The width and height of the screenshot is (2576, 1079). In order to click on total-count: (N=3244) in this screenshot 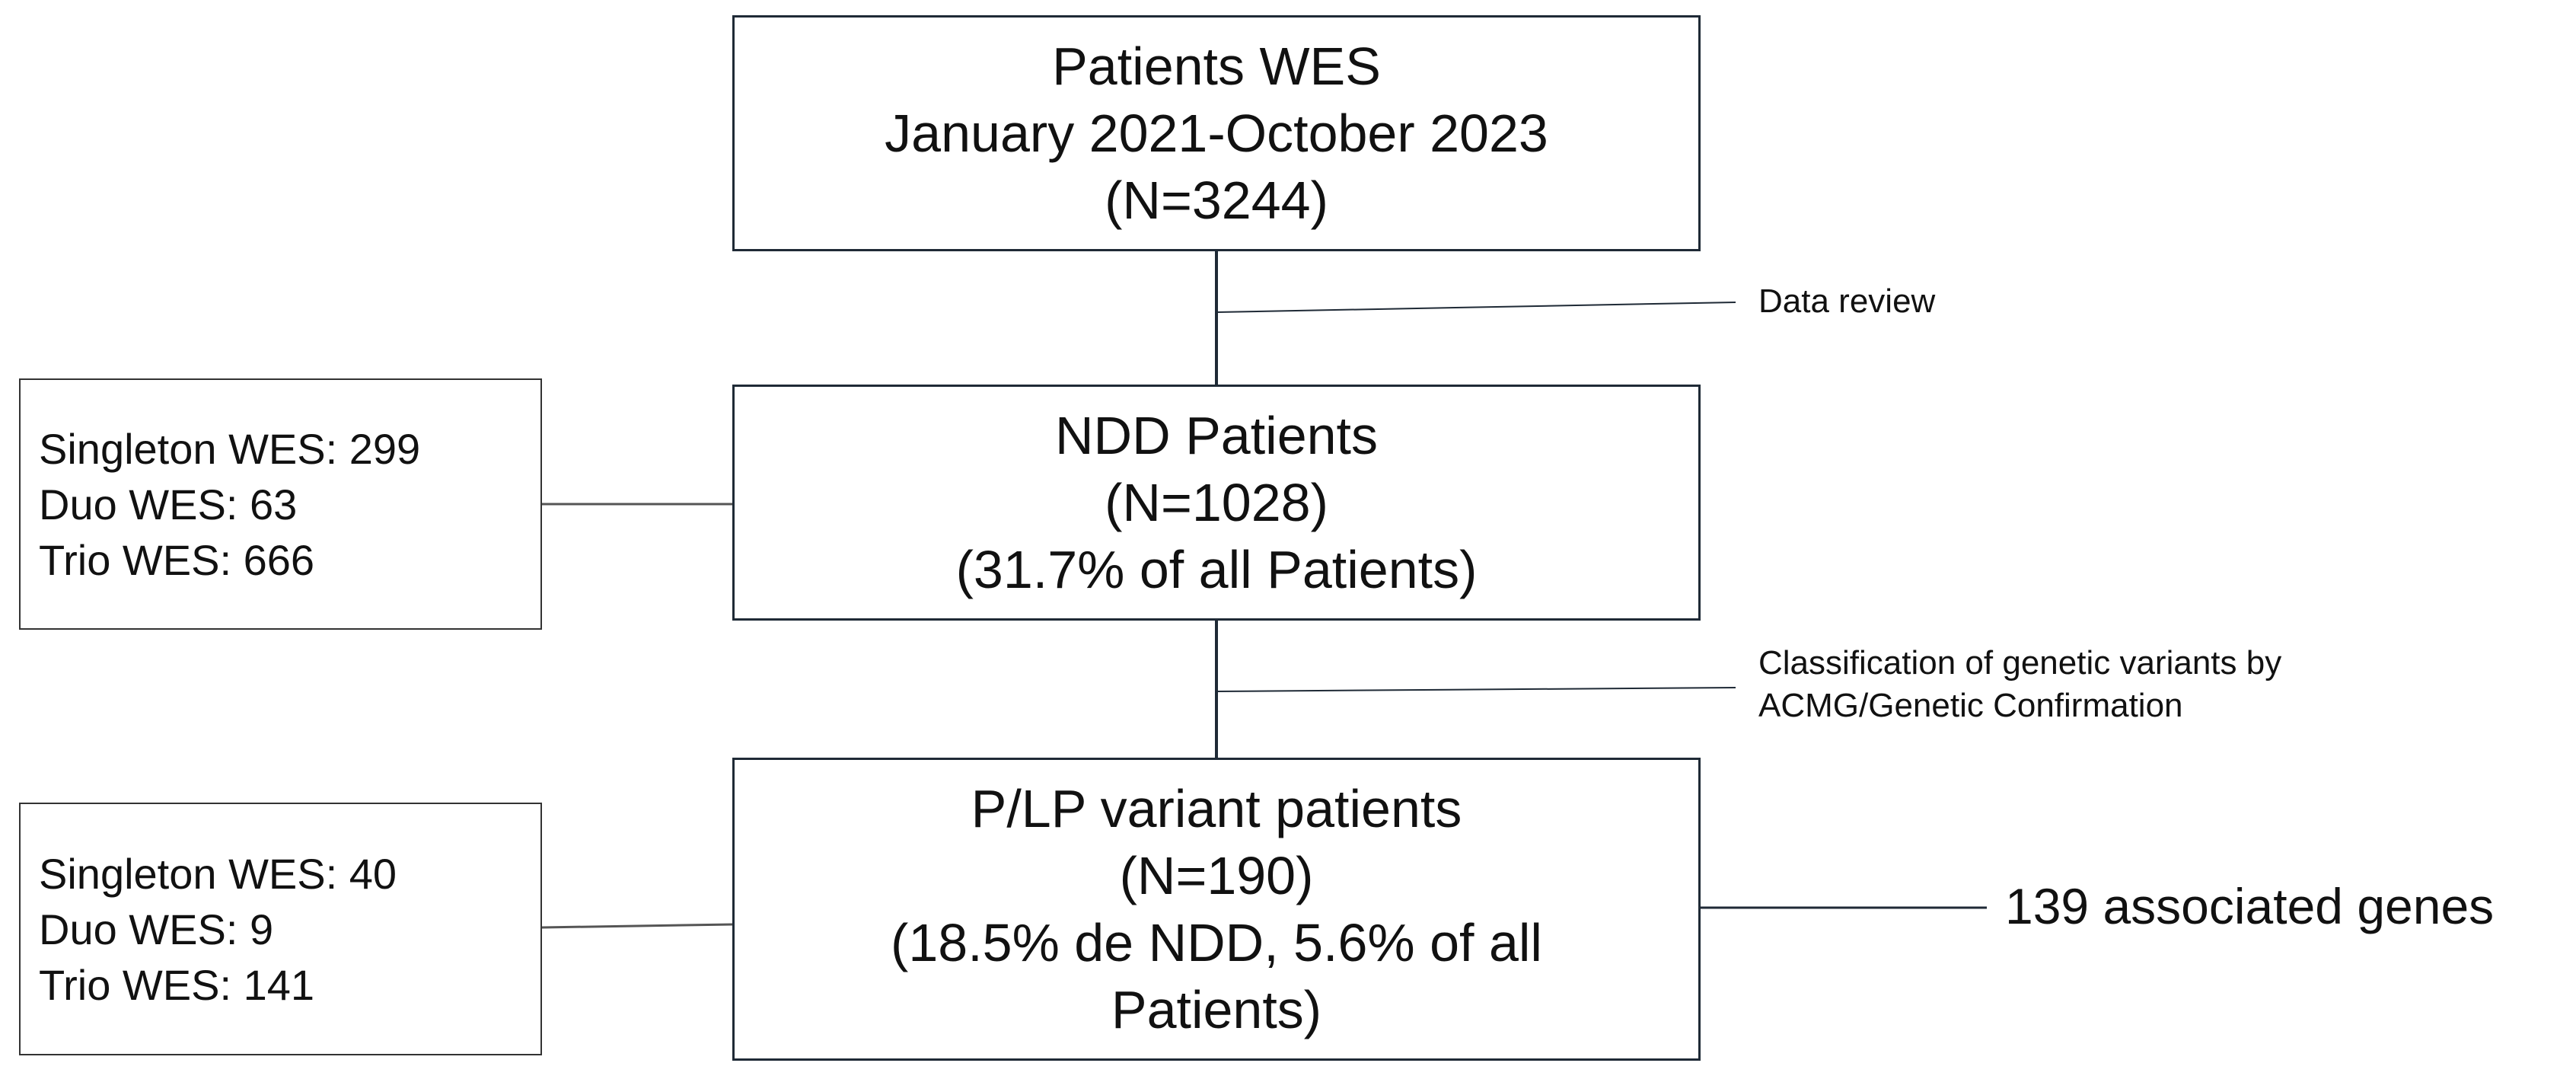, I will do `click(1216, 200)`.